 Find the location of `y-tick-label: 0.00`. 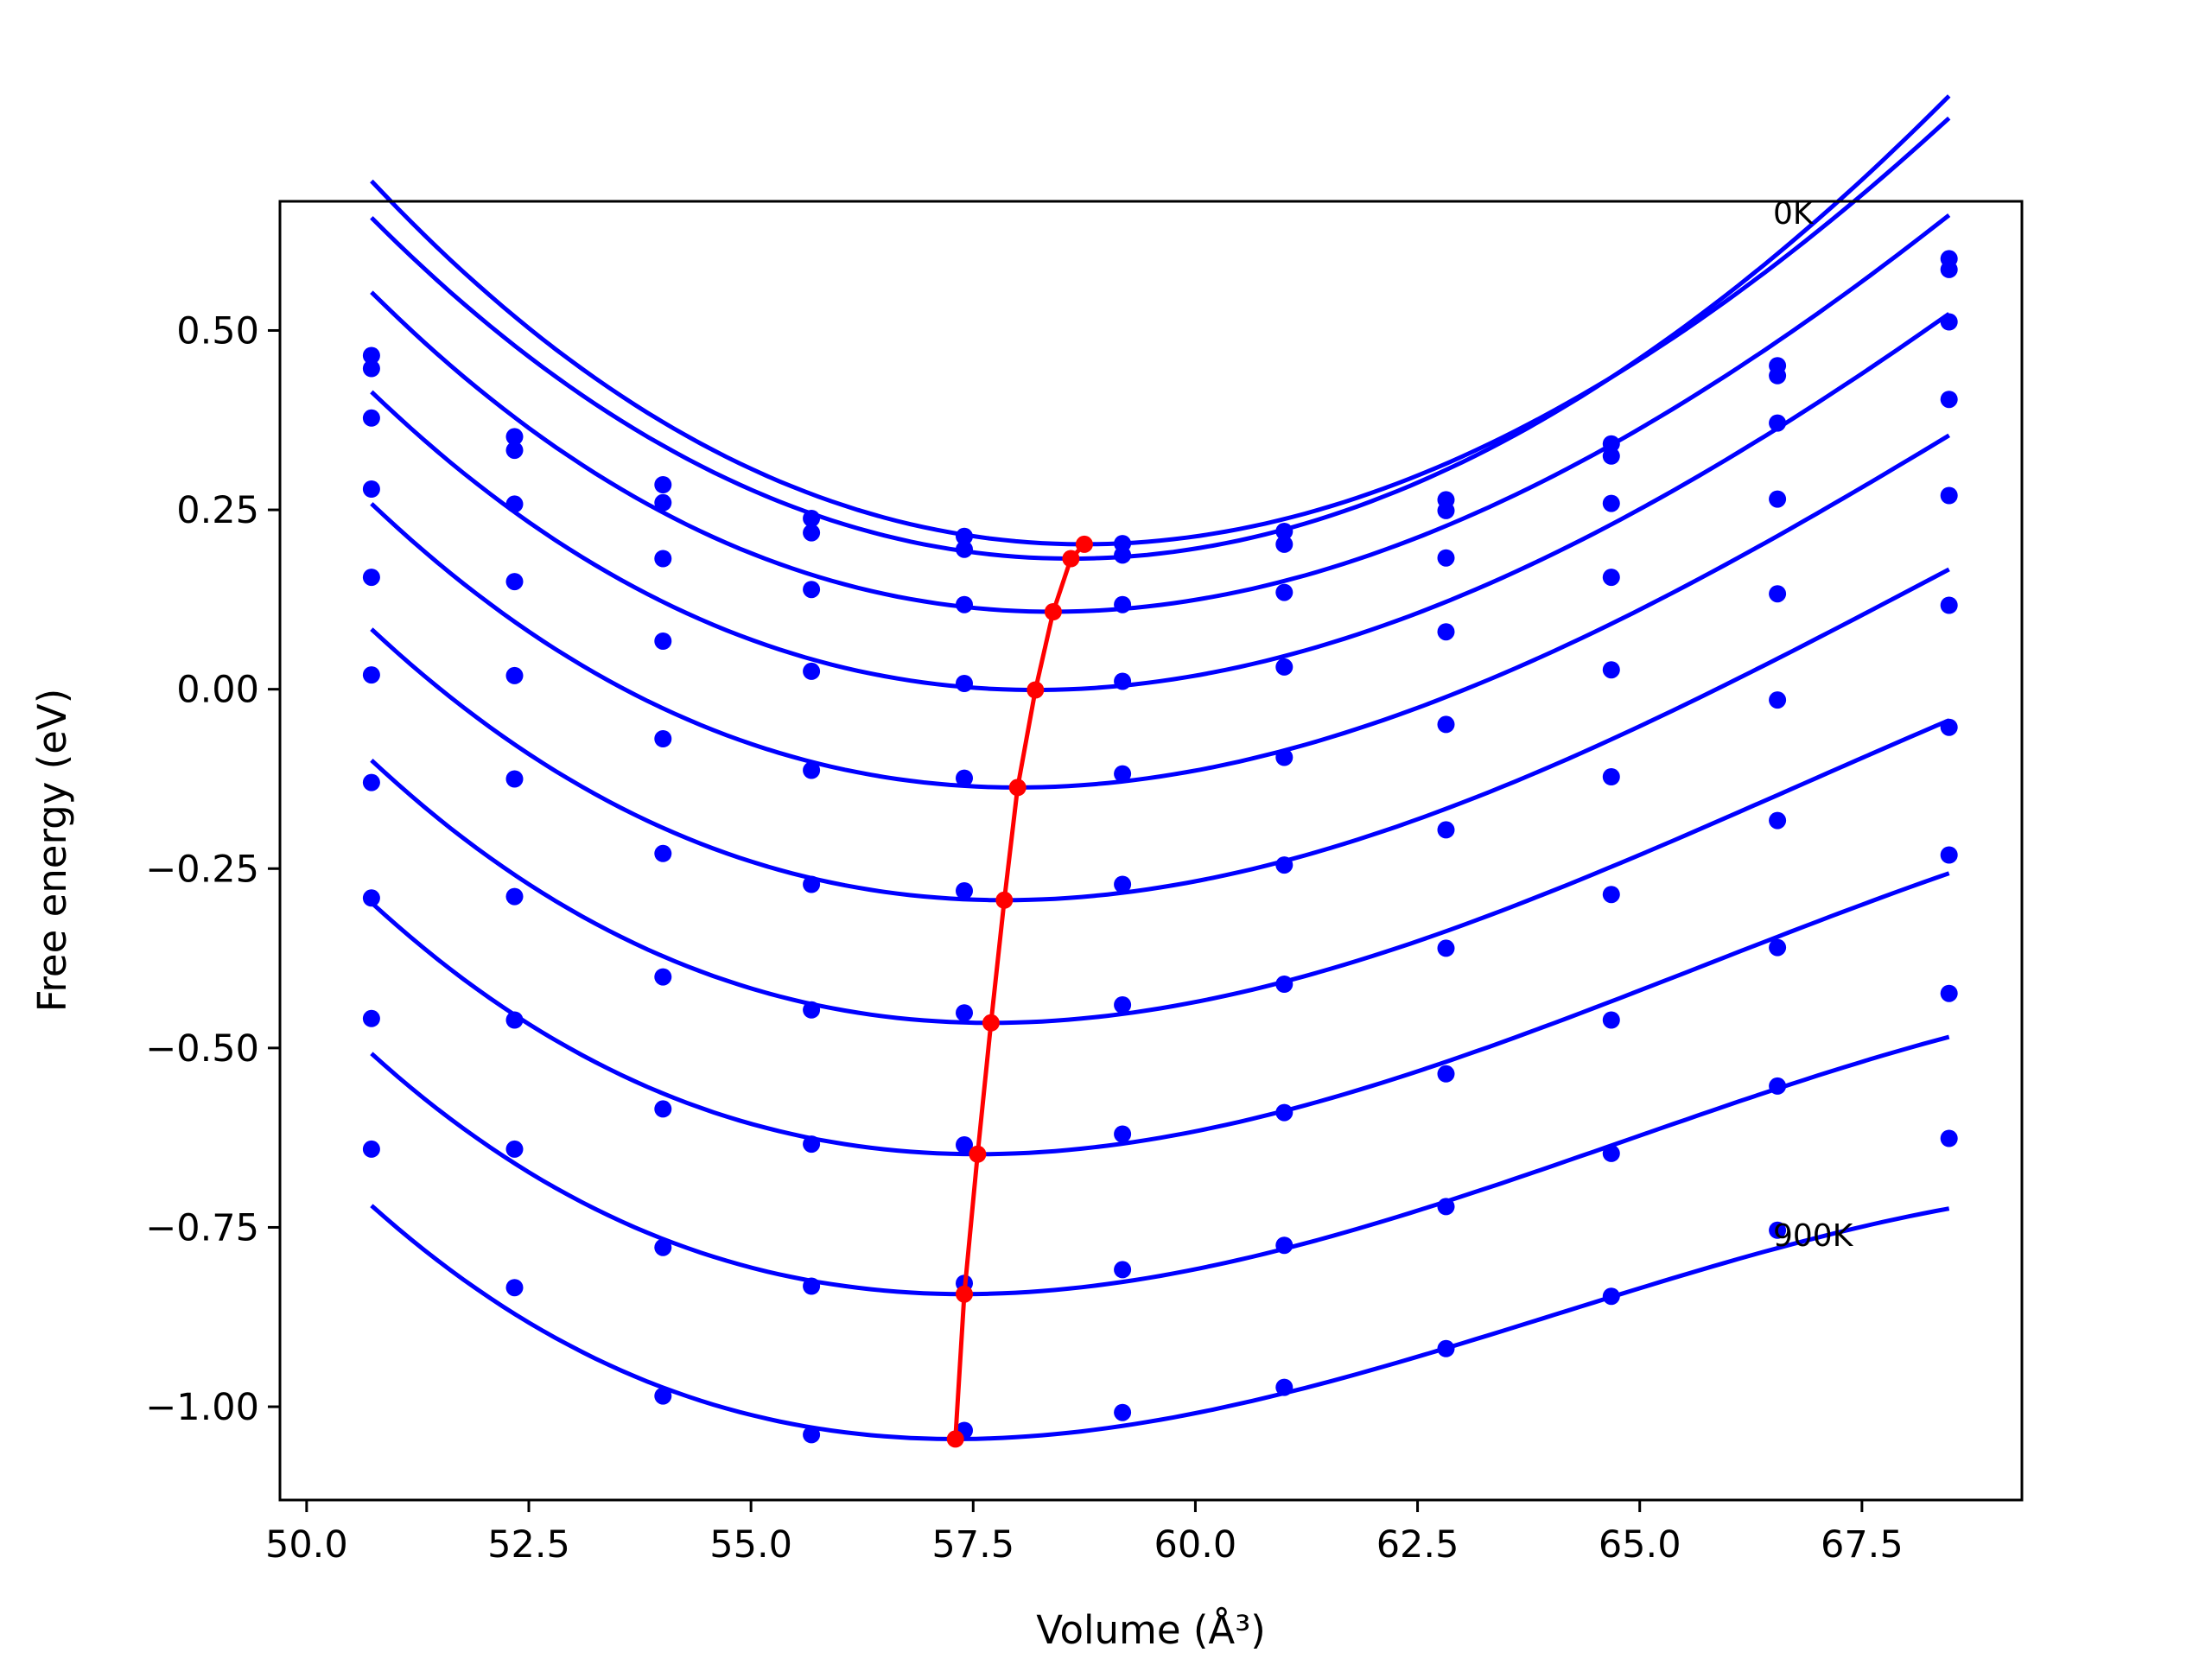

y-tick-label: 0.00 is located at coordinates (217, 690).